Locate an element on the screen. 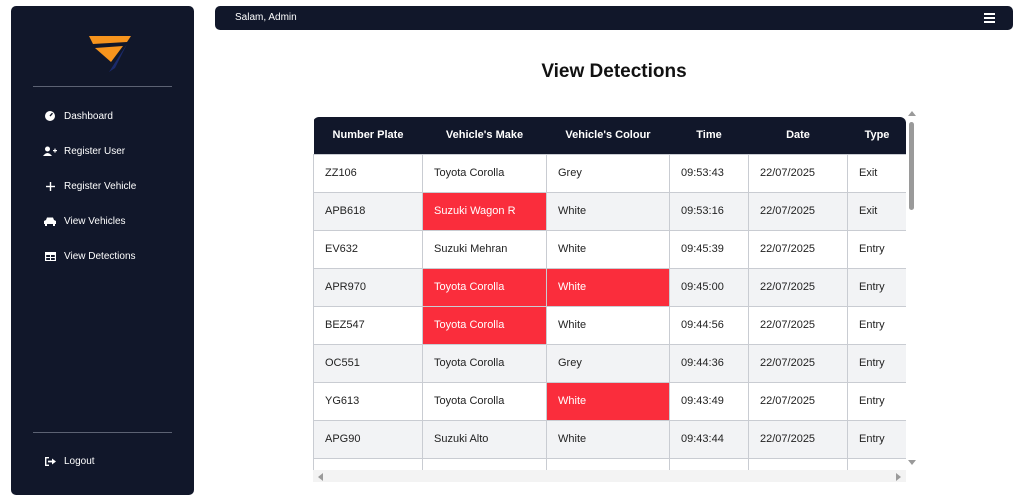 The height and width of the screenshot is (503, 1024). vertical-scrollbar is located at coordinates (911, 290).